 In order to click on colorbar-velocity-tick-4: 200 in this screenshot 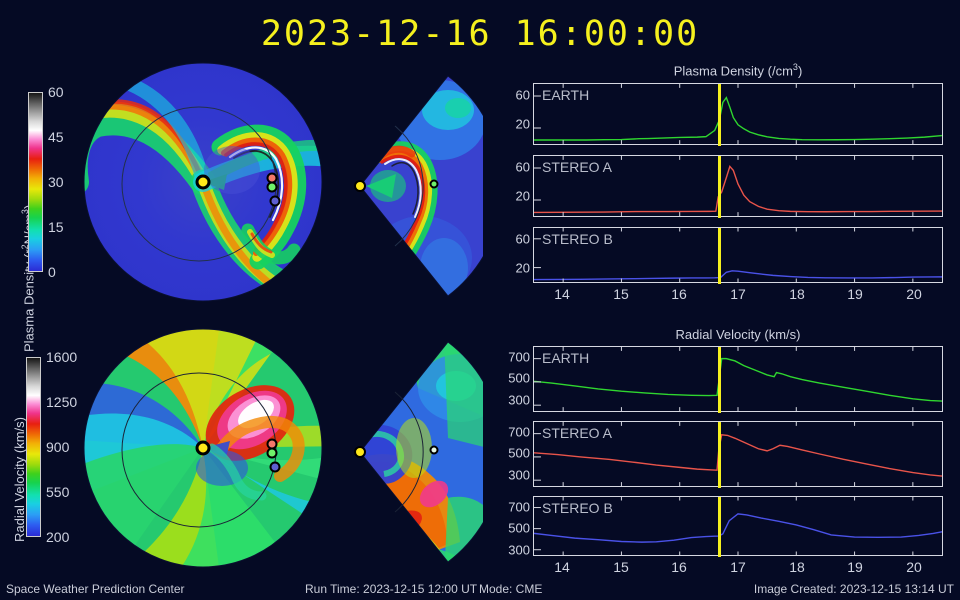, I will do `click(58, 537)`.